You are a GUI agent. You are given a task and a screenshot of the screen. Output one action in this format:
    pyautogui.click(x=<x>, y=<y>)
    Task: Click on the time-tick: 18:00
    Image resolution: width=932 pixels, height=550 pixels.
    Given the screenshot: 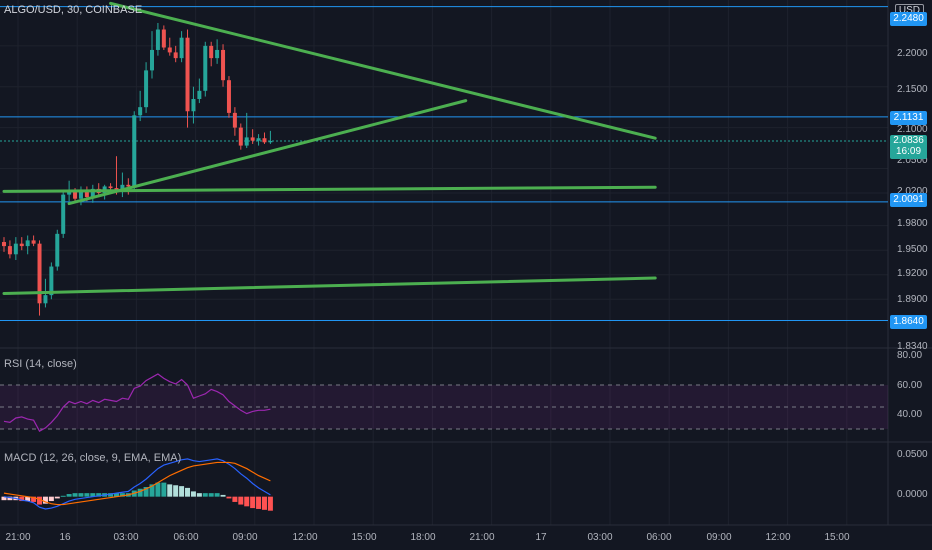 What is the action you would take?
    pyautogui.click(x=423, y=537)
    